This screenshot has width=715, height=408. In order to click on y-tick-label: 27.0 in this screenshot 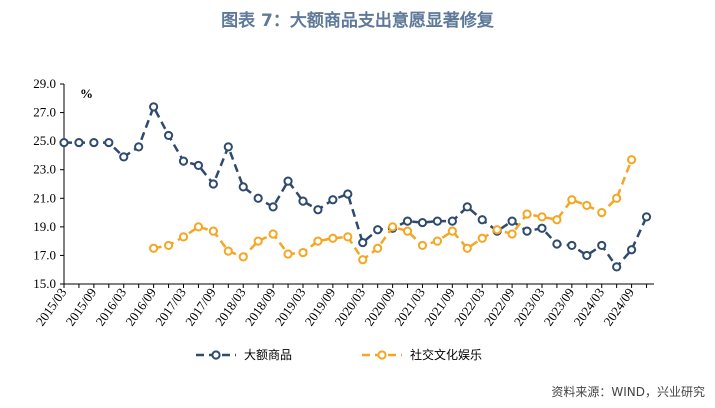, I will do `click(44, 112)`.